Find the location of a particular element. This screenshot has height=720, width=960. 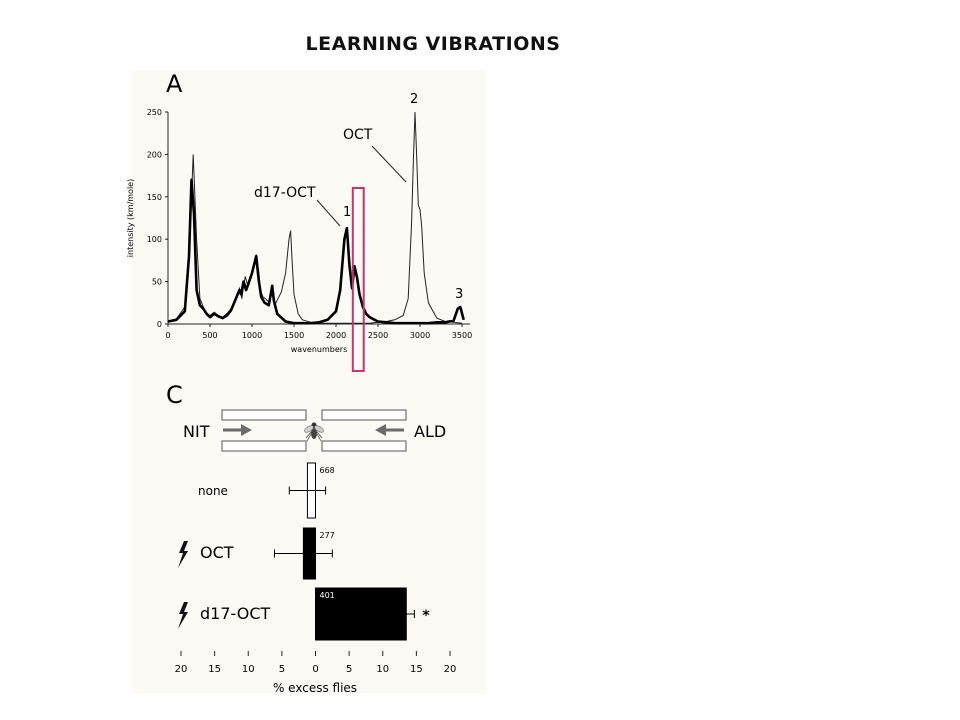

y-tick-label: 150 is located at coordinates (154, 197).